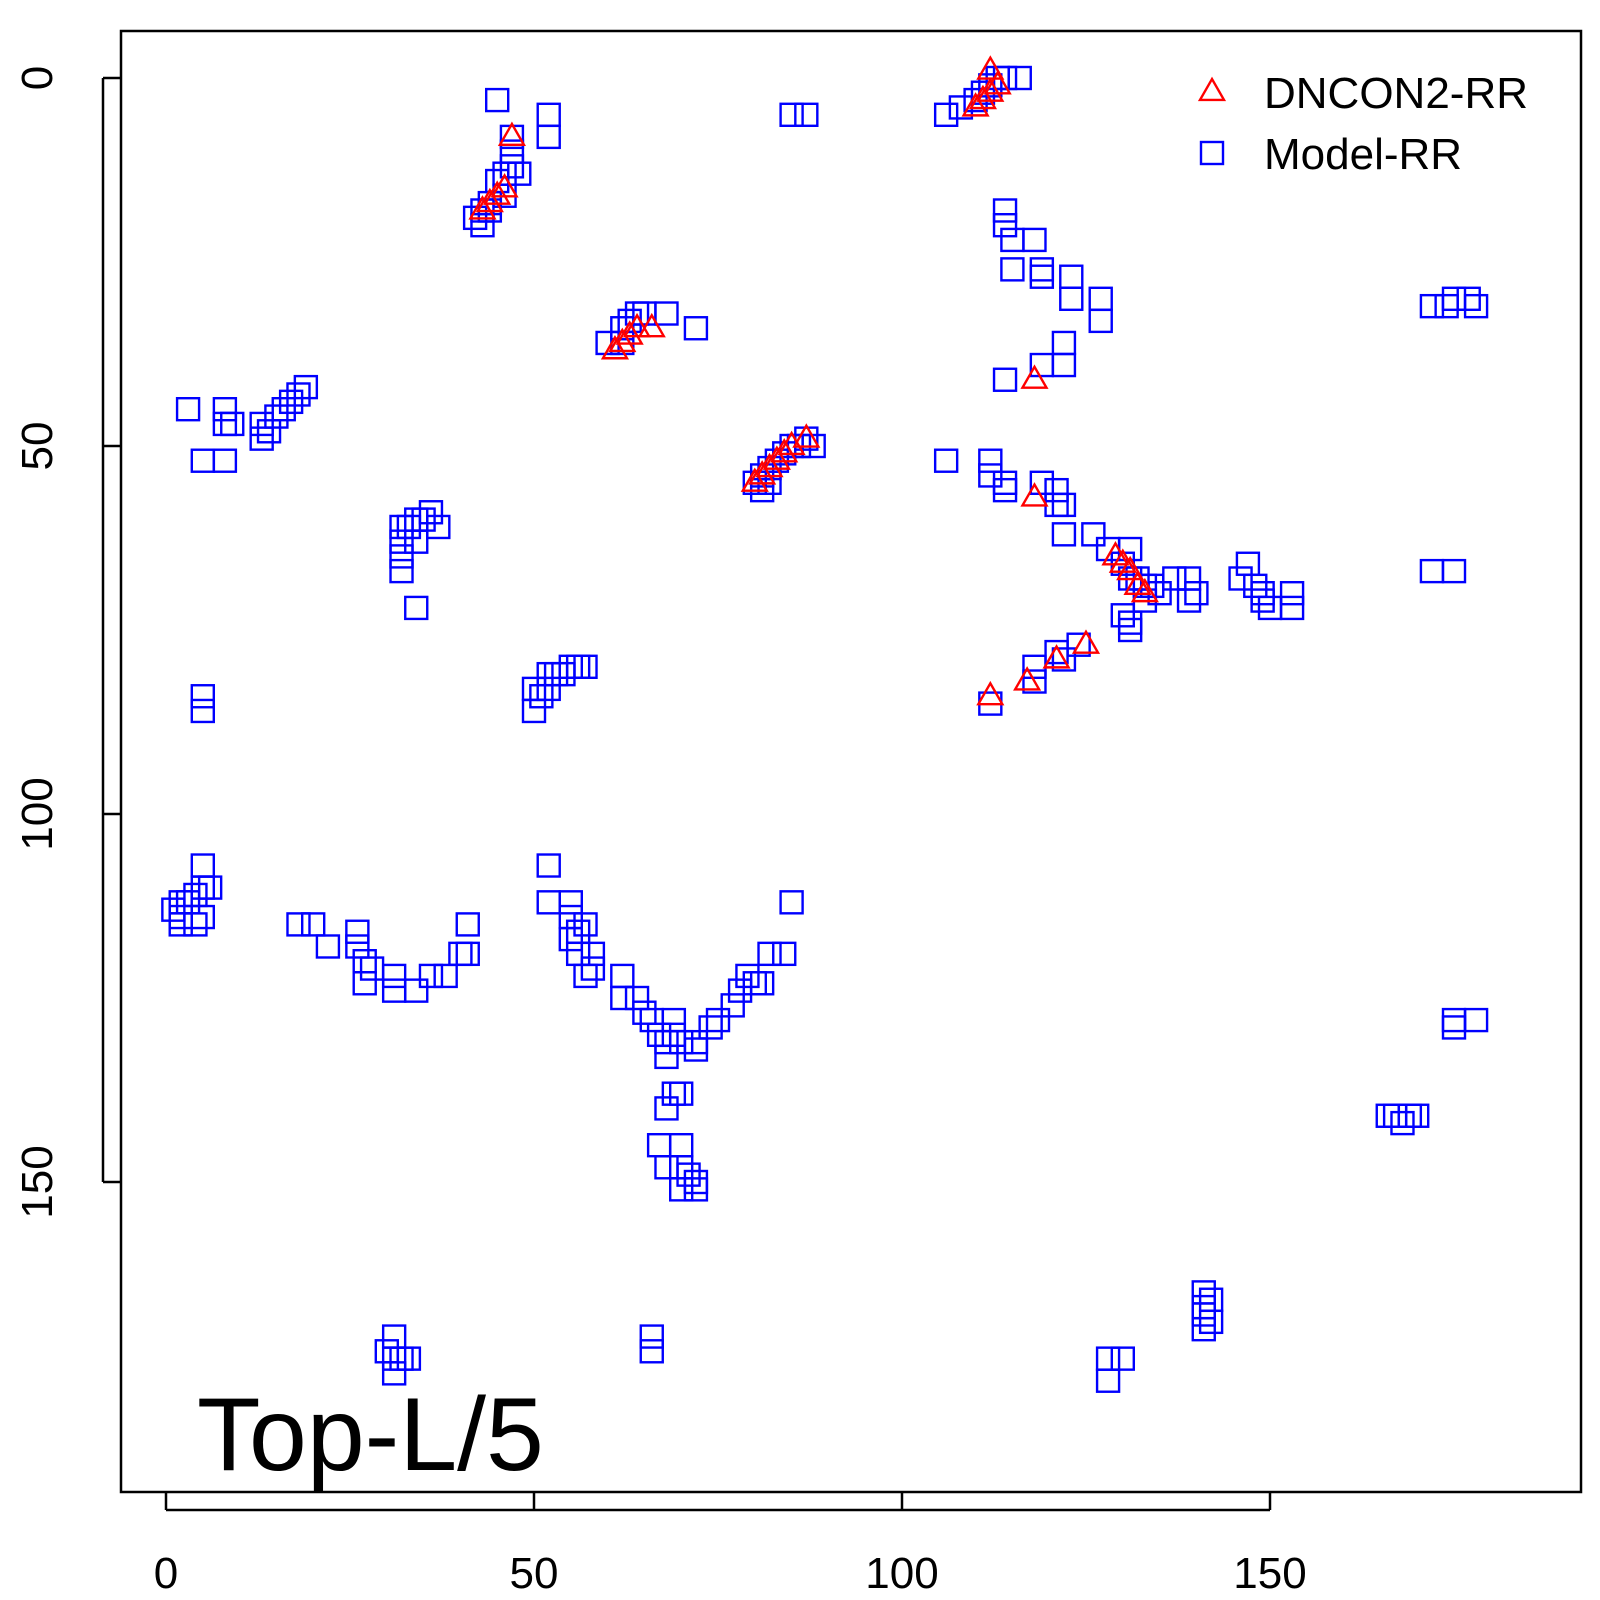 The image size is (1600, 1600). Describe the element at coordinates (37, 1181) in the screenshot. I see `y-tick-label: 150` at that location.